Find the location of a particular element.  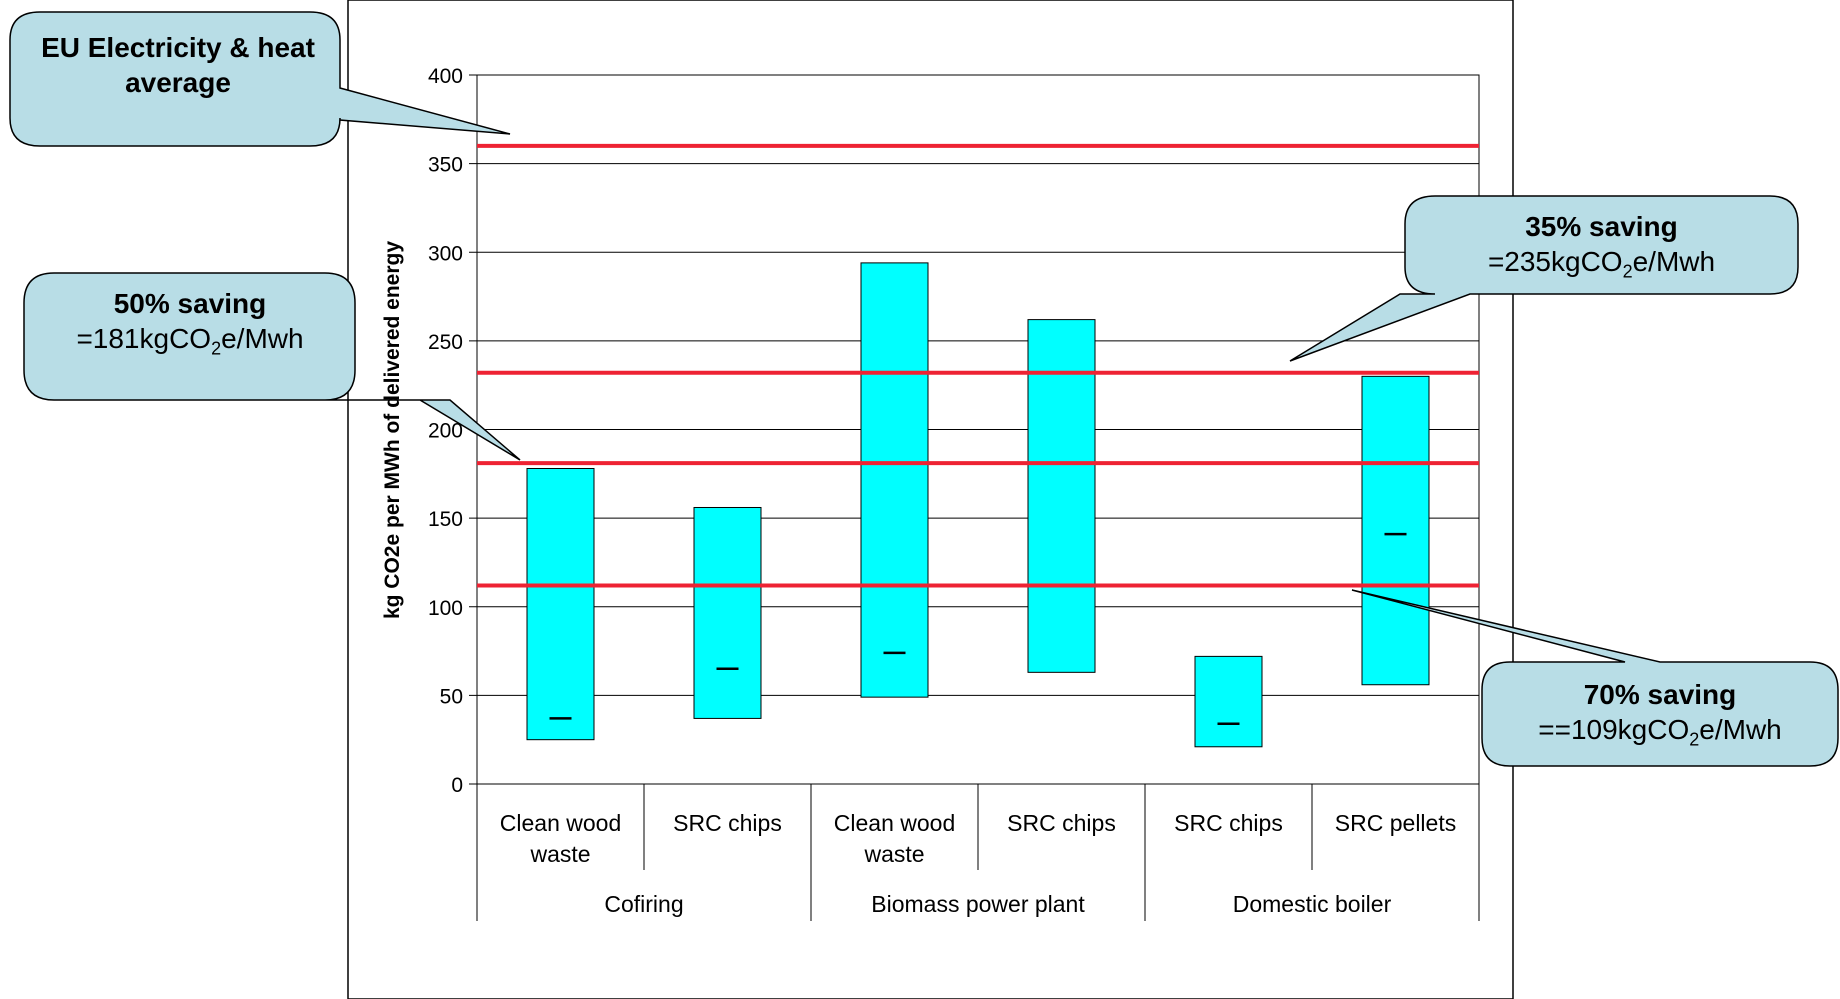

y-tick-label: 50 is located at coordinates (451, 696).